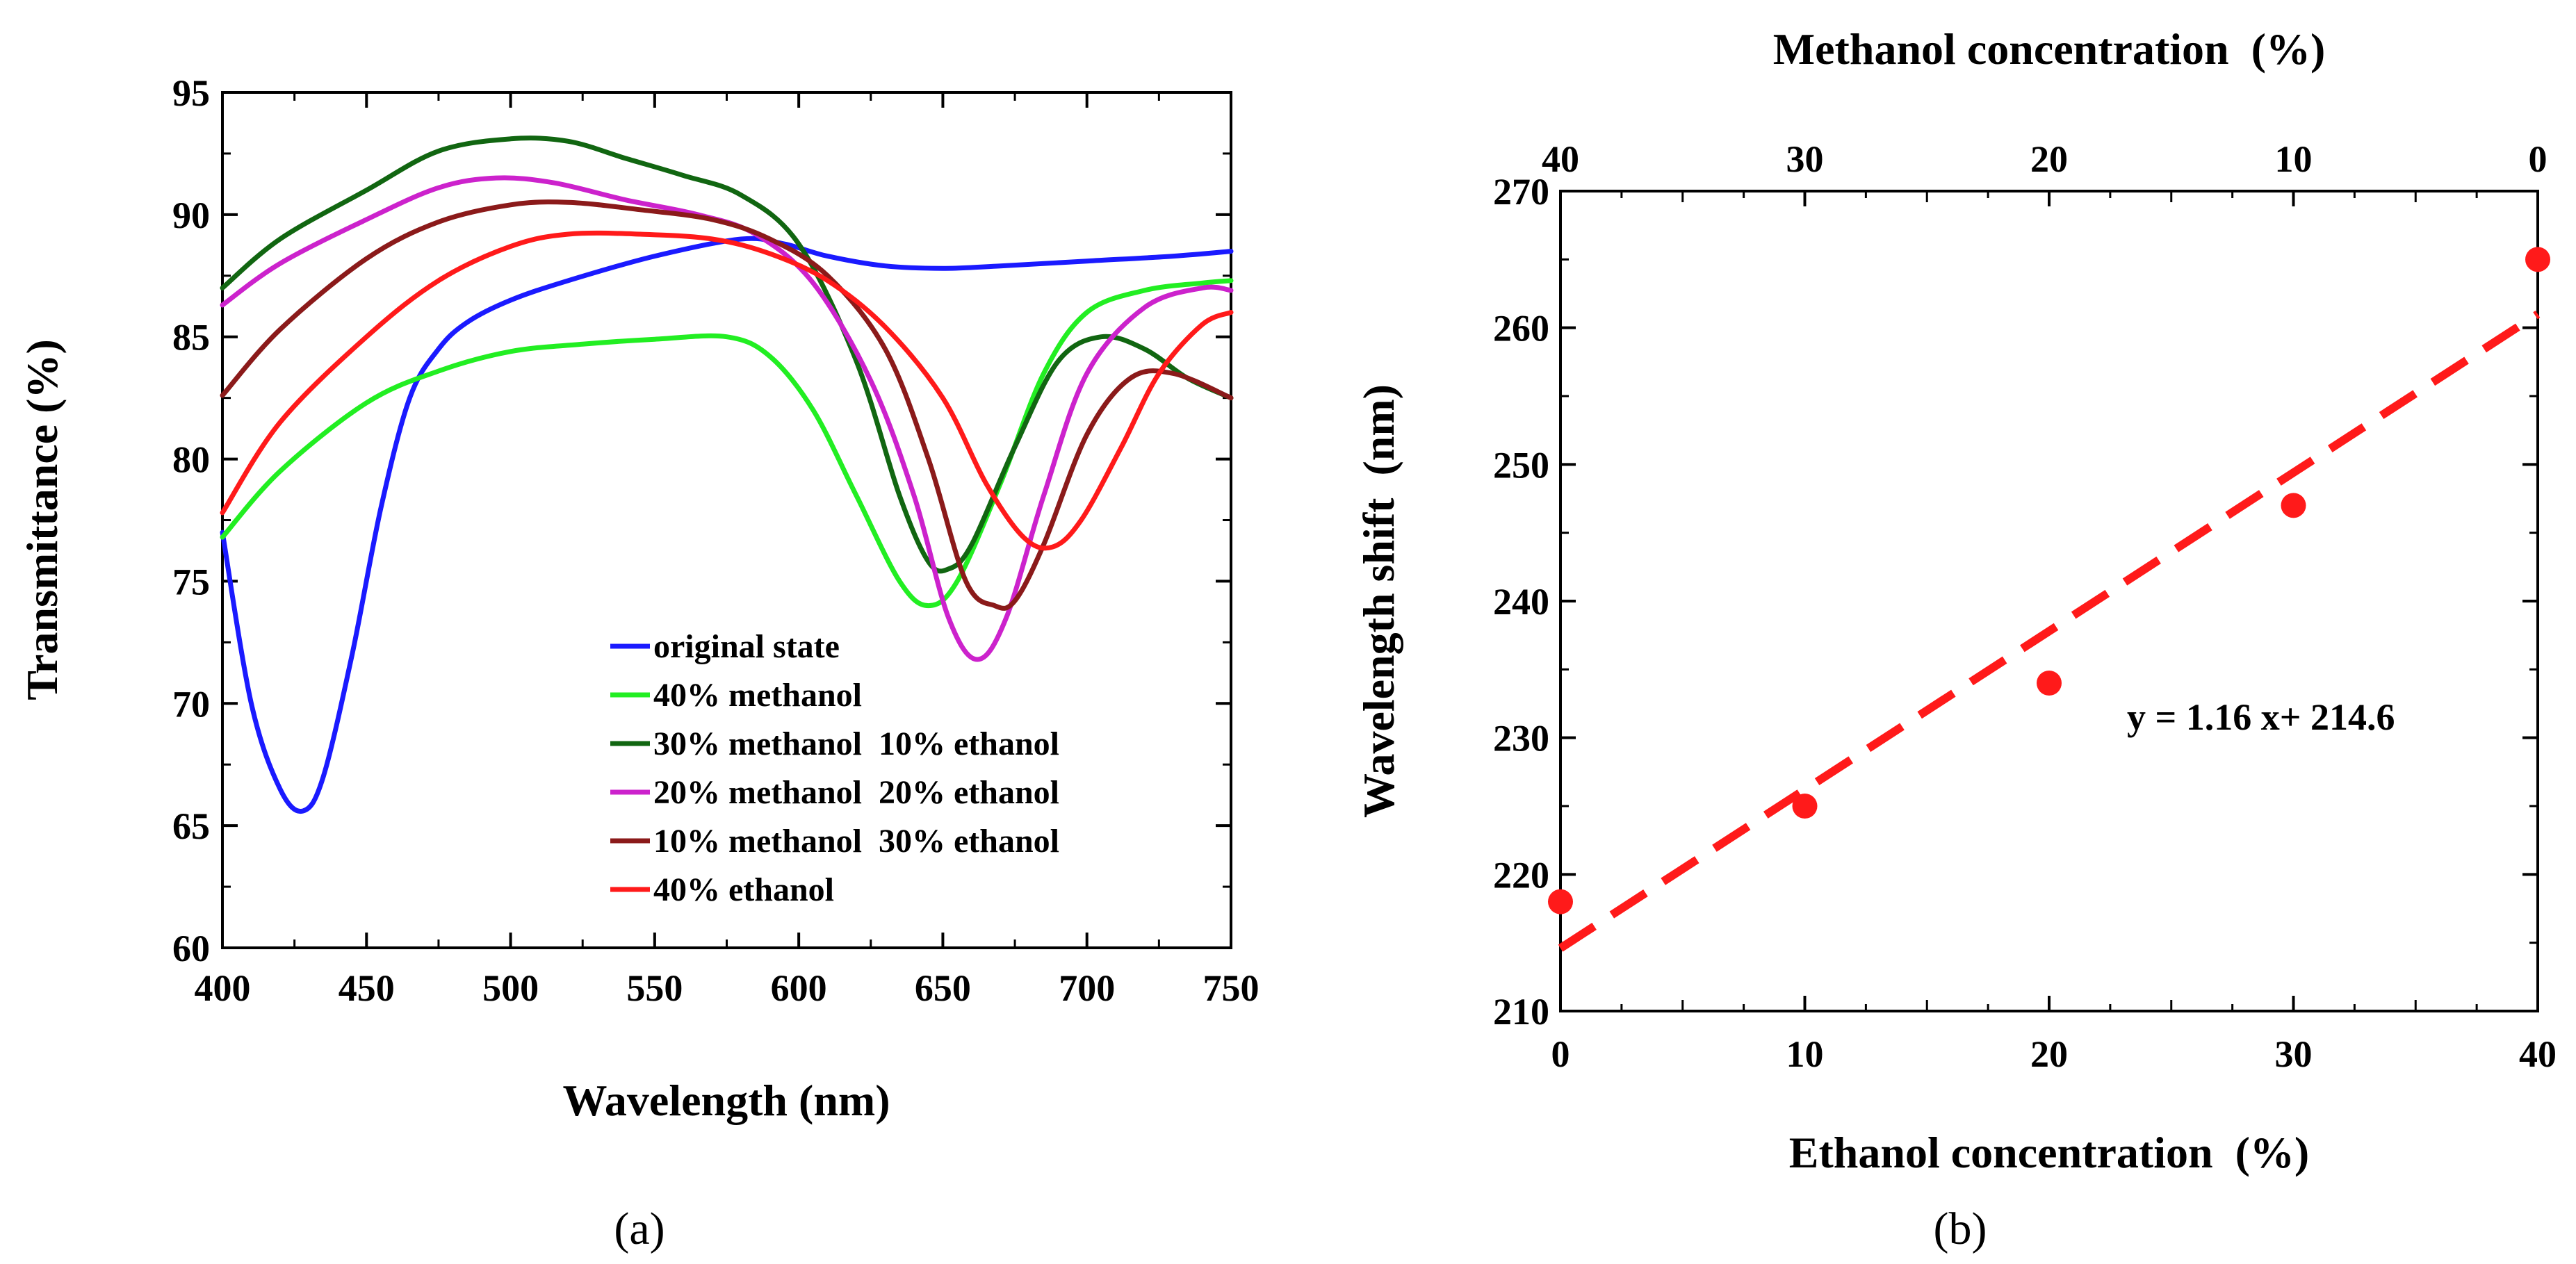 The width and height of the screenshot is (2576, 1264). What do you see at coordinates (757, 695) in the screenshot?
I see `legend-label-40-methanol: 40% methanol` at bounding box center [757, 695].